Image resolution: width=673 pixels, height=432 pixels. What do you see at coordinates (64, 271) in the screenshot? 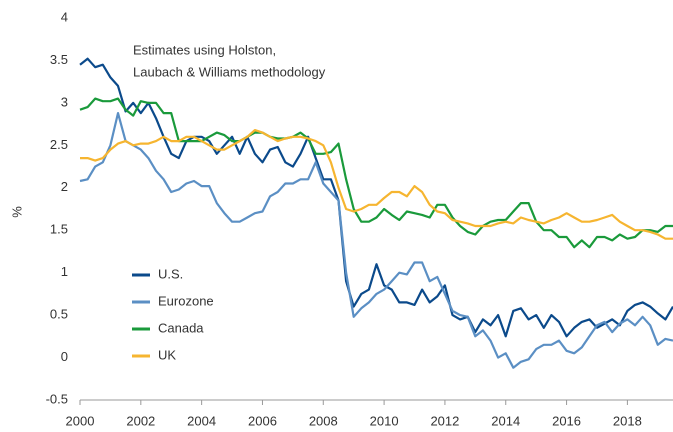
I see `y-tick-label: 1` at bounding box center [64, 271].